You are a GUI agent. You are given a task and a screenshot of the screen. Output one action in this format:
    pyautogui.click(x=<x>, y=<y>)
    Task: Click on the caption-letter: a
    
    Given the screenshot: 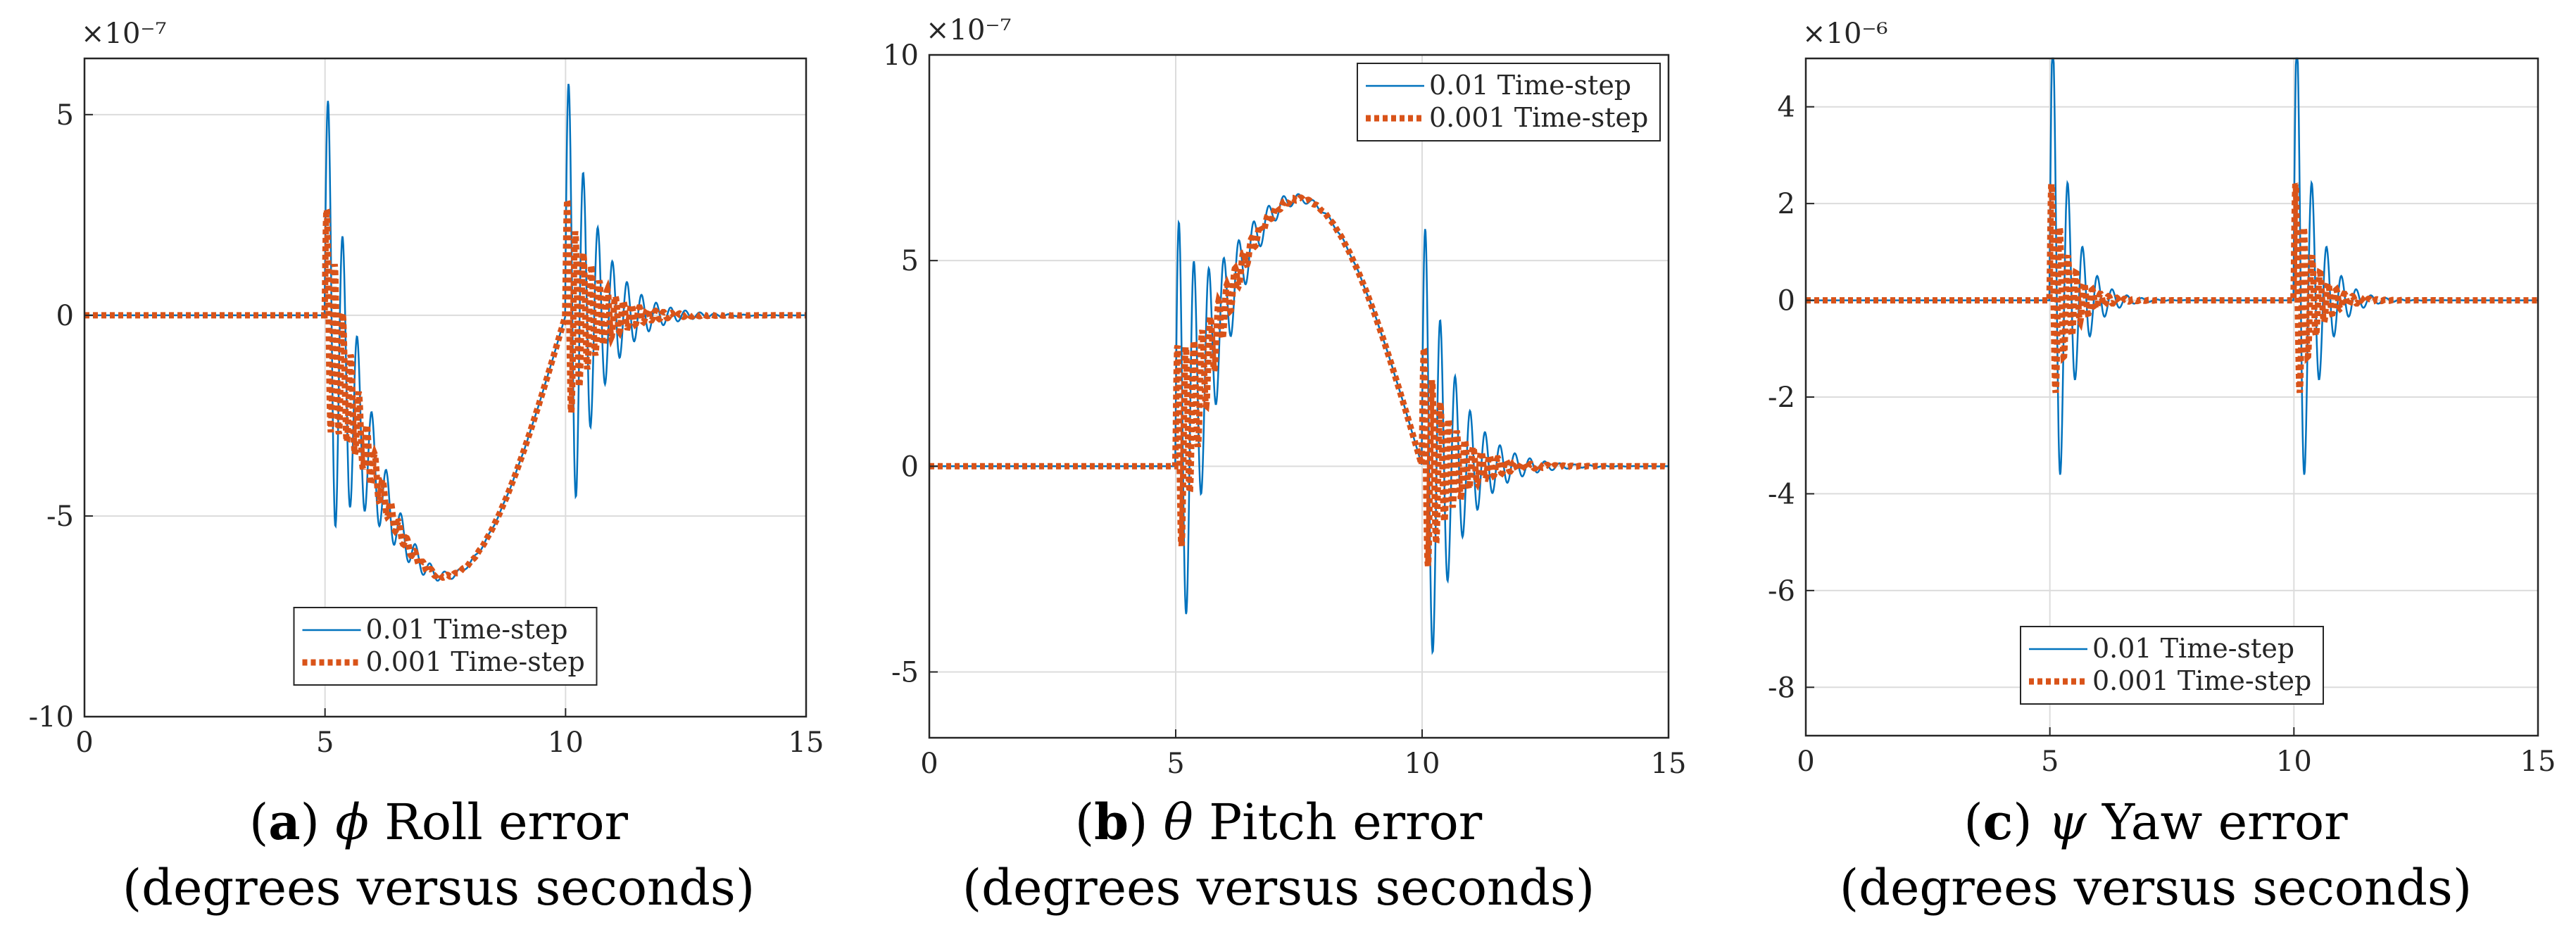 What is the action you would take?
    pyautogui.click(x=284, y=822)
    